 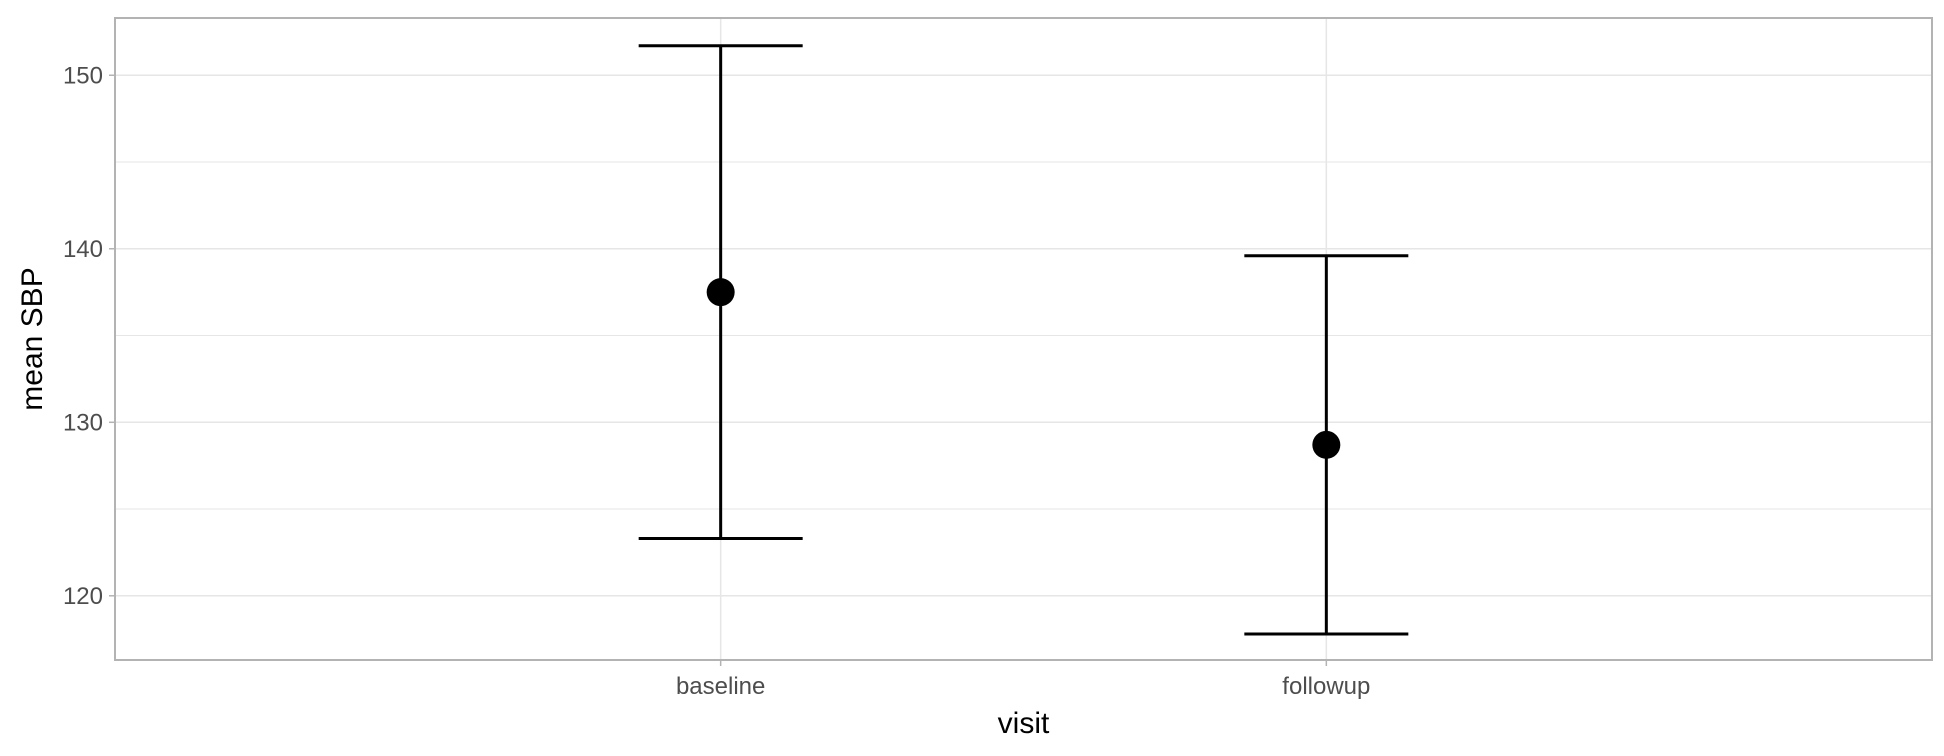 I want to click on y-tick-label: 130, so click(x=83, y=422).